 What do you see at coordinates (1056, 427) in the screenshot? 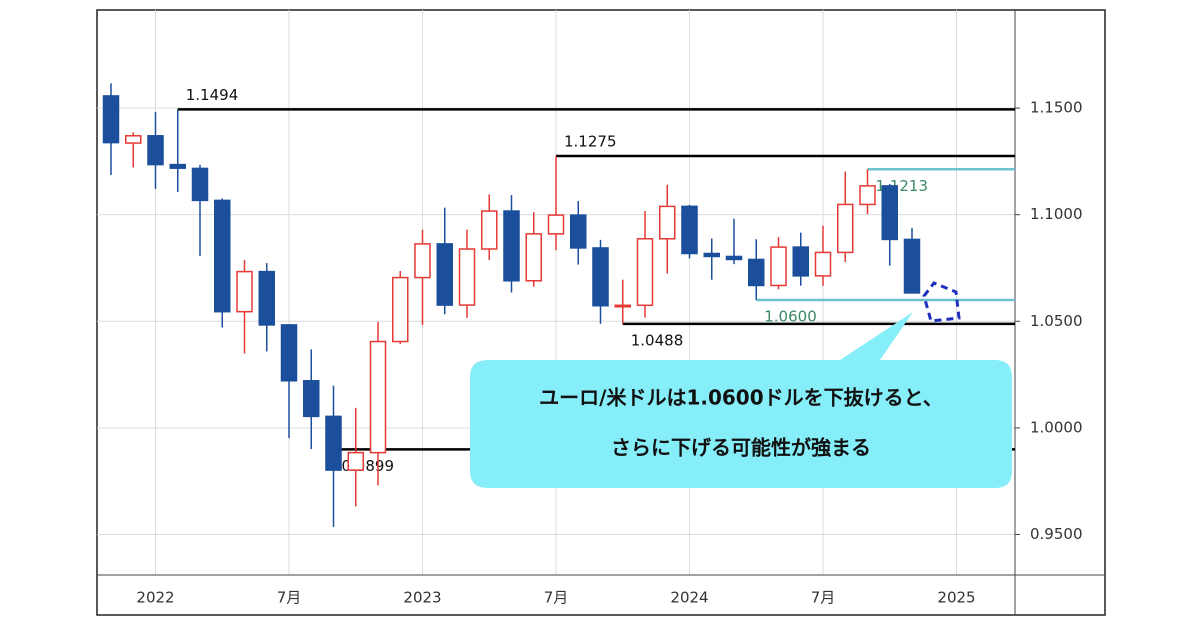
I see `y-tick-label: 1.0000` at bounding box center [1056, 427].